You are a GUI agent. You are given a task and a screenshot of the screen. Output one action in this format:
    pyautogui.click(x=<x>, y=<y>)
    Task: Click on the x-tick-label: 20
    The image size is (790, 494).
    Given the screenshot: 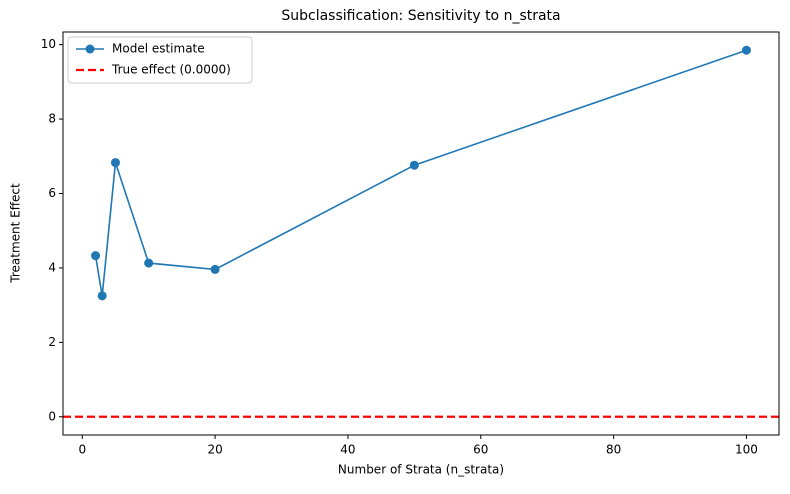 What is the action you would take?
    pyautogui.click(x=214, y=450)
    